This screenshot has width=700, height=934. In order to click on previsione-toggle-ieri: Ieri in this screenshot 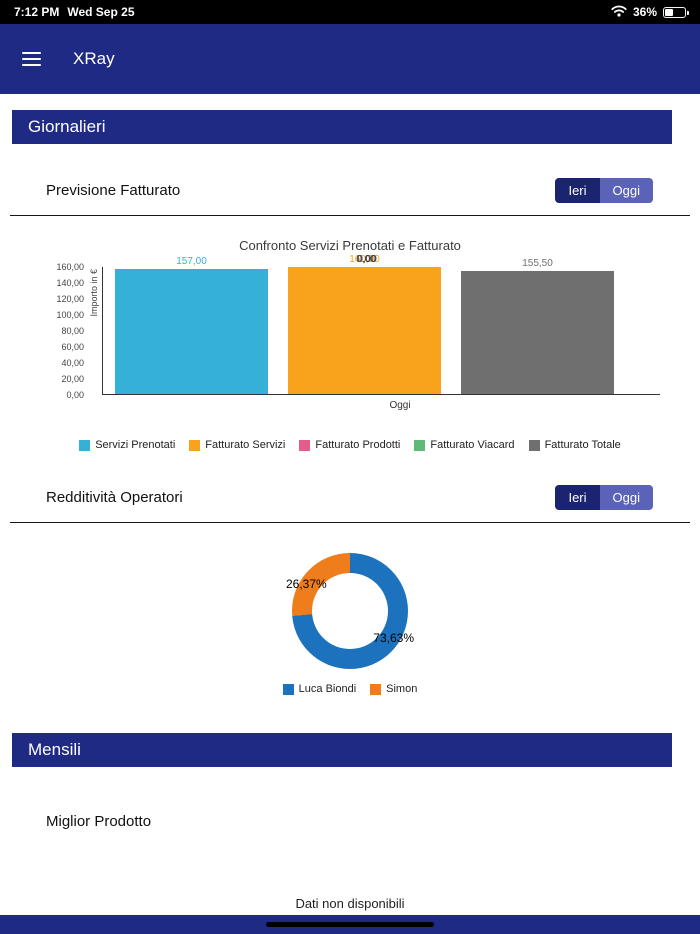, I will do `click(577, 190)`.